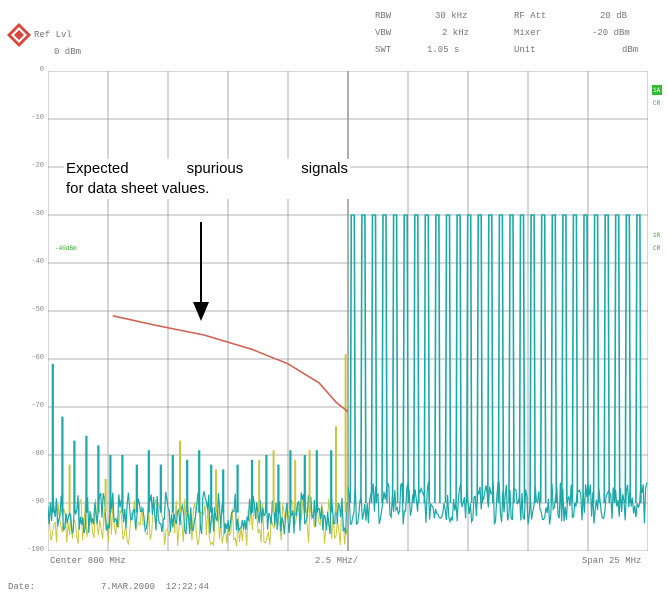  What do you see at coordinates (383, 33) in the screenshot?
I see `vbw-label: VBW` at bounding box center [383, 33].